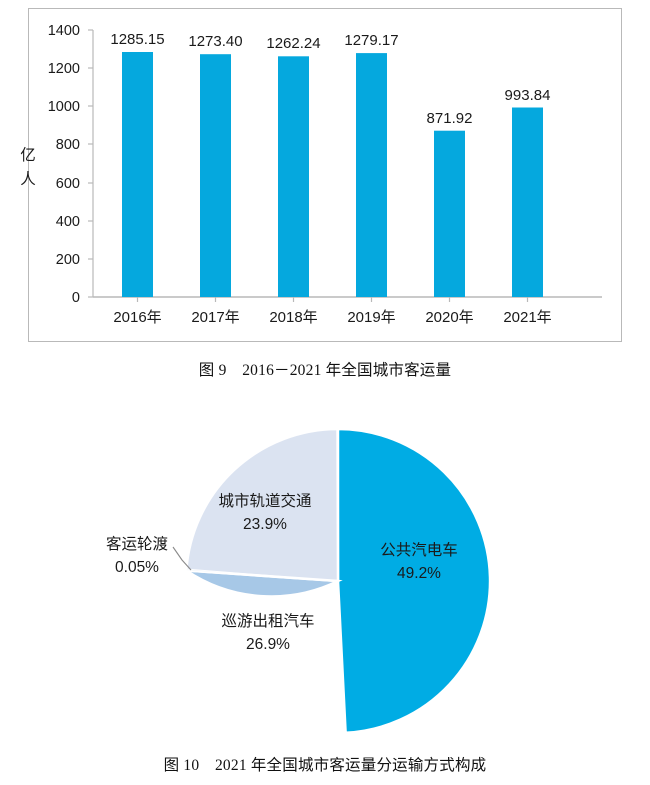  Describe the element at coordinates (64, 107) in the screenshot. I see `y-tick-label-1000: 1000` at that location.